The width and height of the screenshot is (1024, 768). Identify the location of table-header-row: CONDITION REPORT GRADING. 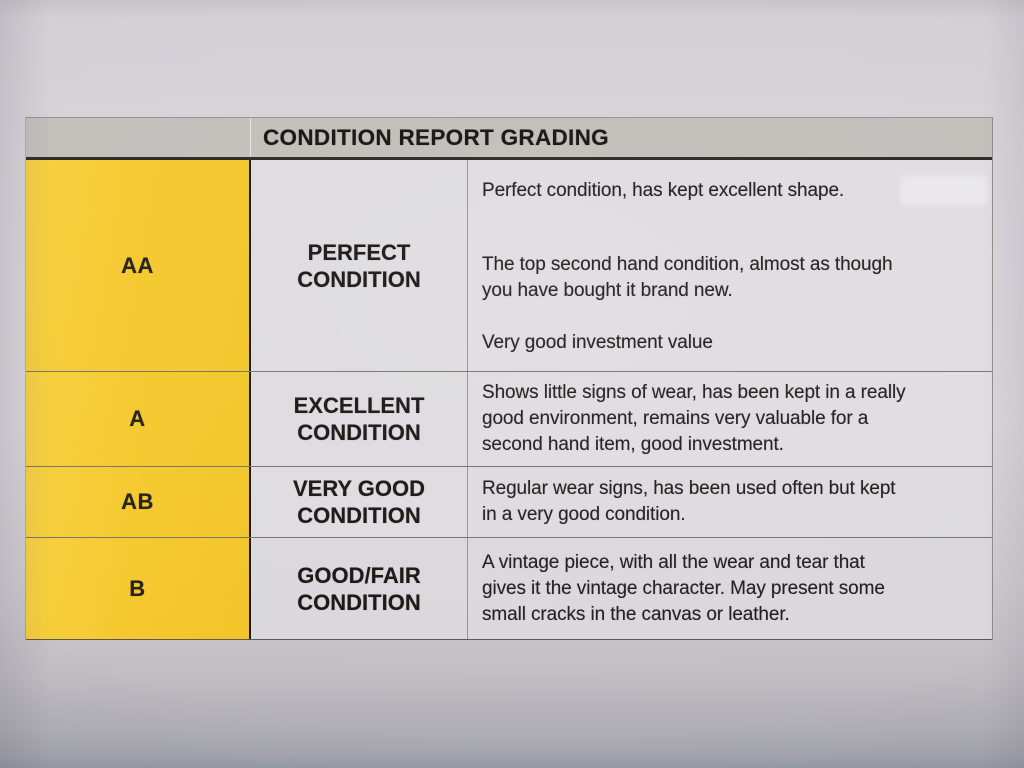
(509, 138).